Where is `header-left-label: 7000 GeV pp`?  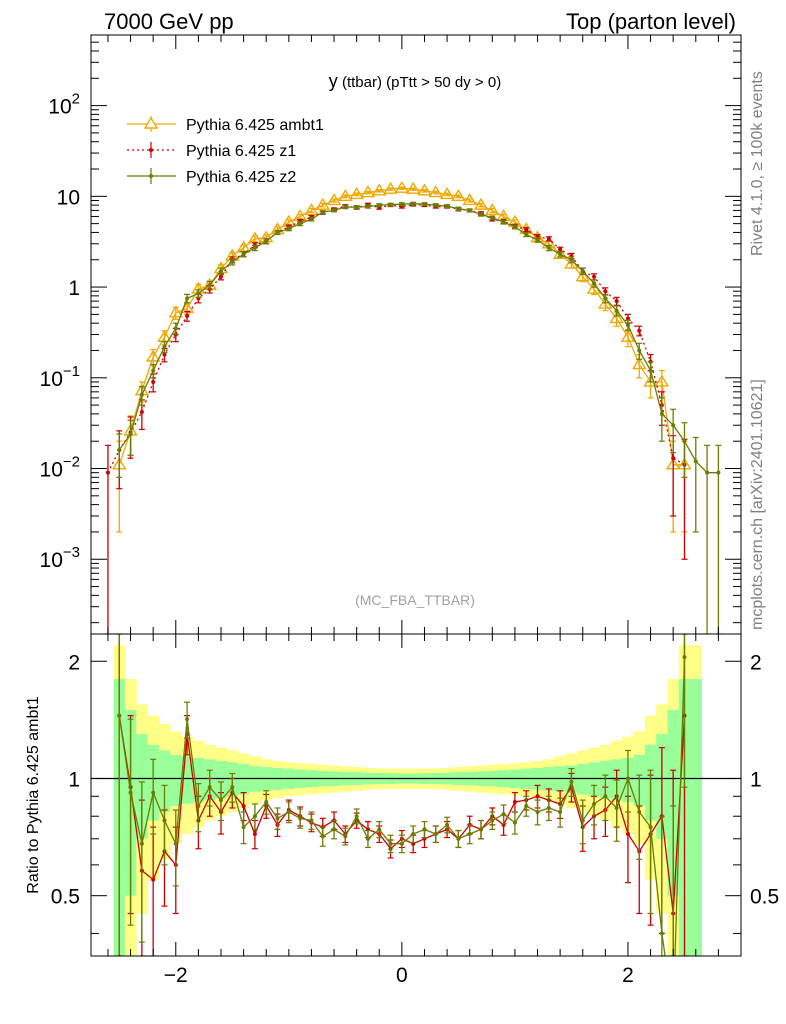 header-left-label: 7000 GeV pp is located at coordinates (169, 21).